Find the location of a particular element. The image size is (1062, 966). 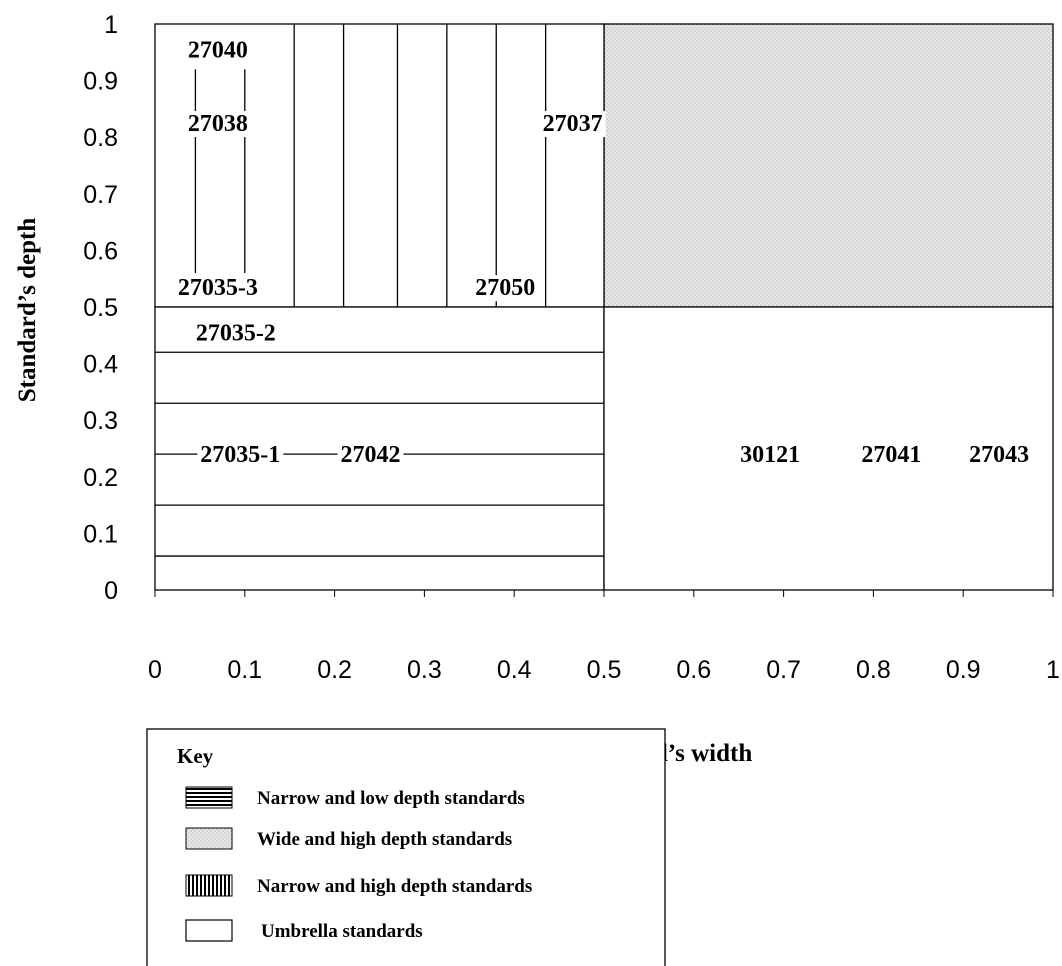

standard-label: 27042 is located at coordinates (371, 455).